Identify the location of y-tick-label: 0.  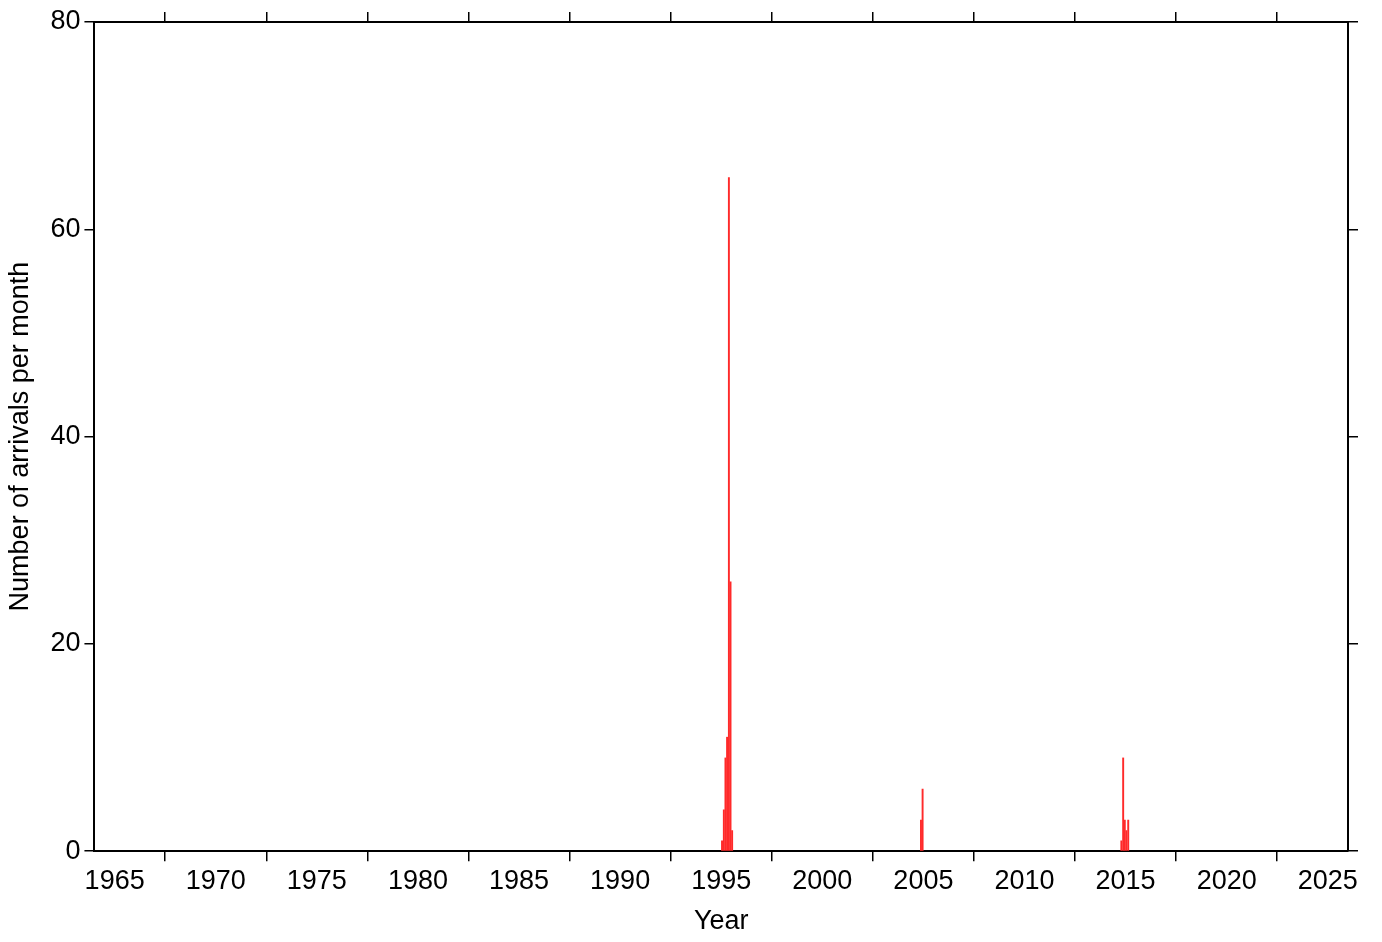
(73, 849).